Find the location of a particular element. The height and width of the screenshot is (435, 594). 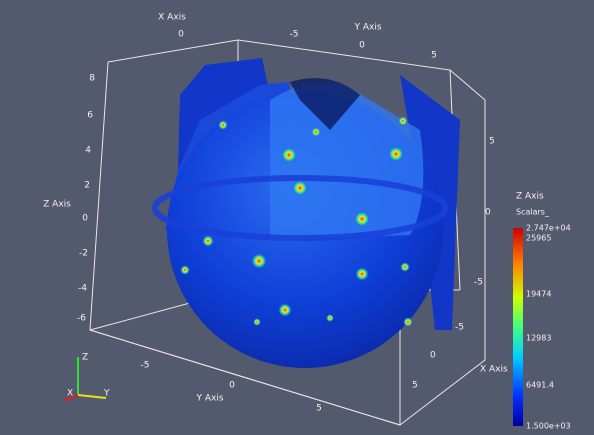

colorbar-label: 25965 is located at coordinates (538, 238).